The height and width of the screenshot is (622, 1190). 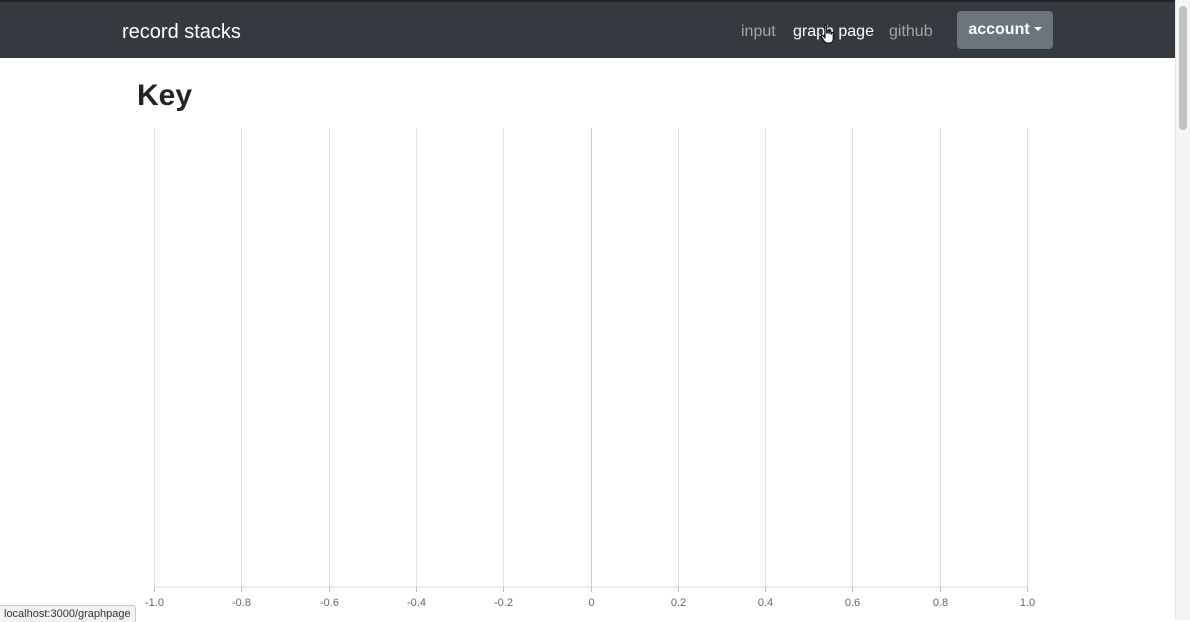 What do you see at coordinates (999, 29) in the screenshot?
I see `account-label: account` at bounding box center [999, 29].